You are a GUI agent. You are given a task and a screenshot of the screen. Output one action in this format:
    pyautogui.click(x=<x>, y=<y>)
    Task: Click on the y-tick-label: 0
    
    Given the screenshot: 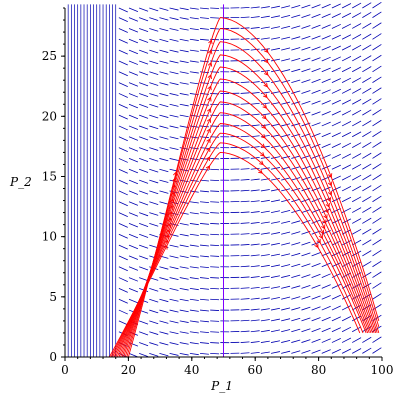 What is the action you would take?
    pyautogui.click(x=53, y=357)
    